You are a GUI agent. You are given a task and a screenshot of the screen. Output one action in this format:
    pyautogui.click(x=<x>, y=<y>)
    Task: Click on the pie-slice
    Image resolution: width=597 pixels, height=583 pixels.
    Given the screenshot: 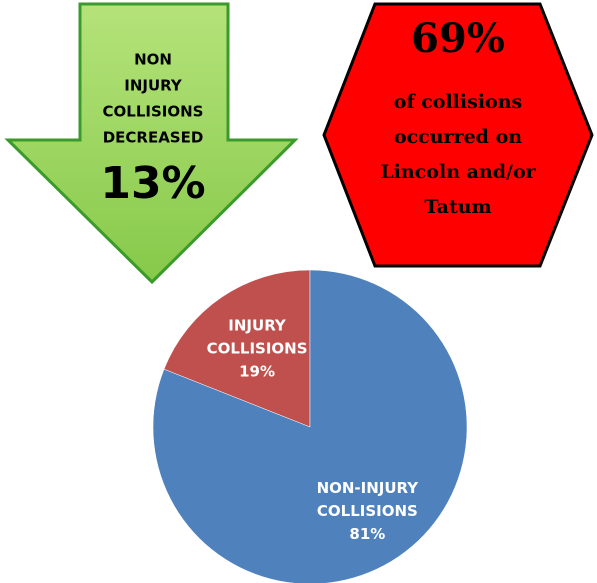 What is the action you would take?
    pyautogui.click(x=237, y=348)
    